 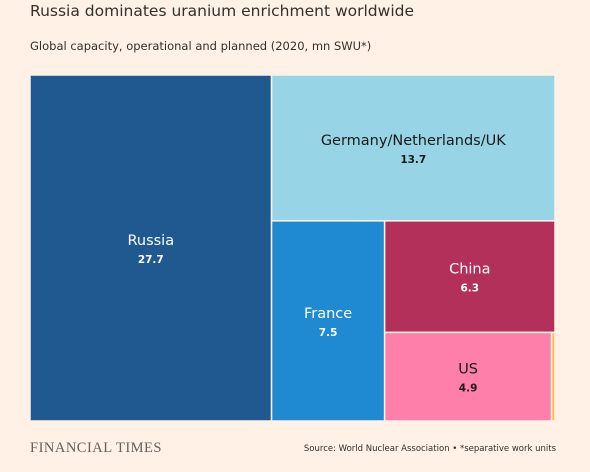 What do you see at coordinates (328, 333) in the screenshot?
I see `treemap-value-france: 7.5` at bounding box center [328, 333].